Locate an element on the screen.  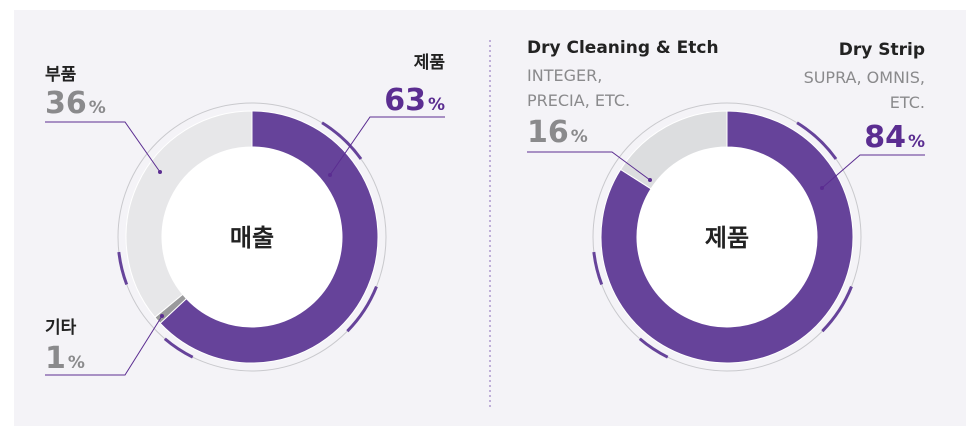
value-label: 1% is located at coordinates (65, 358).